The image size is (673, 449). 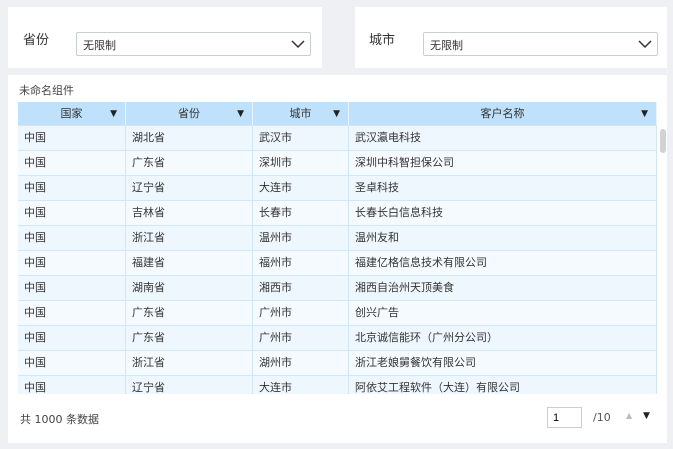 I want to click on table-row: 中国 湖南省 湘西市 湘西自治州天顶美食, so click(x=337, y=288).